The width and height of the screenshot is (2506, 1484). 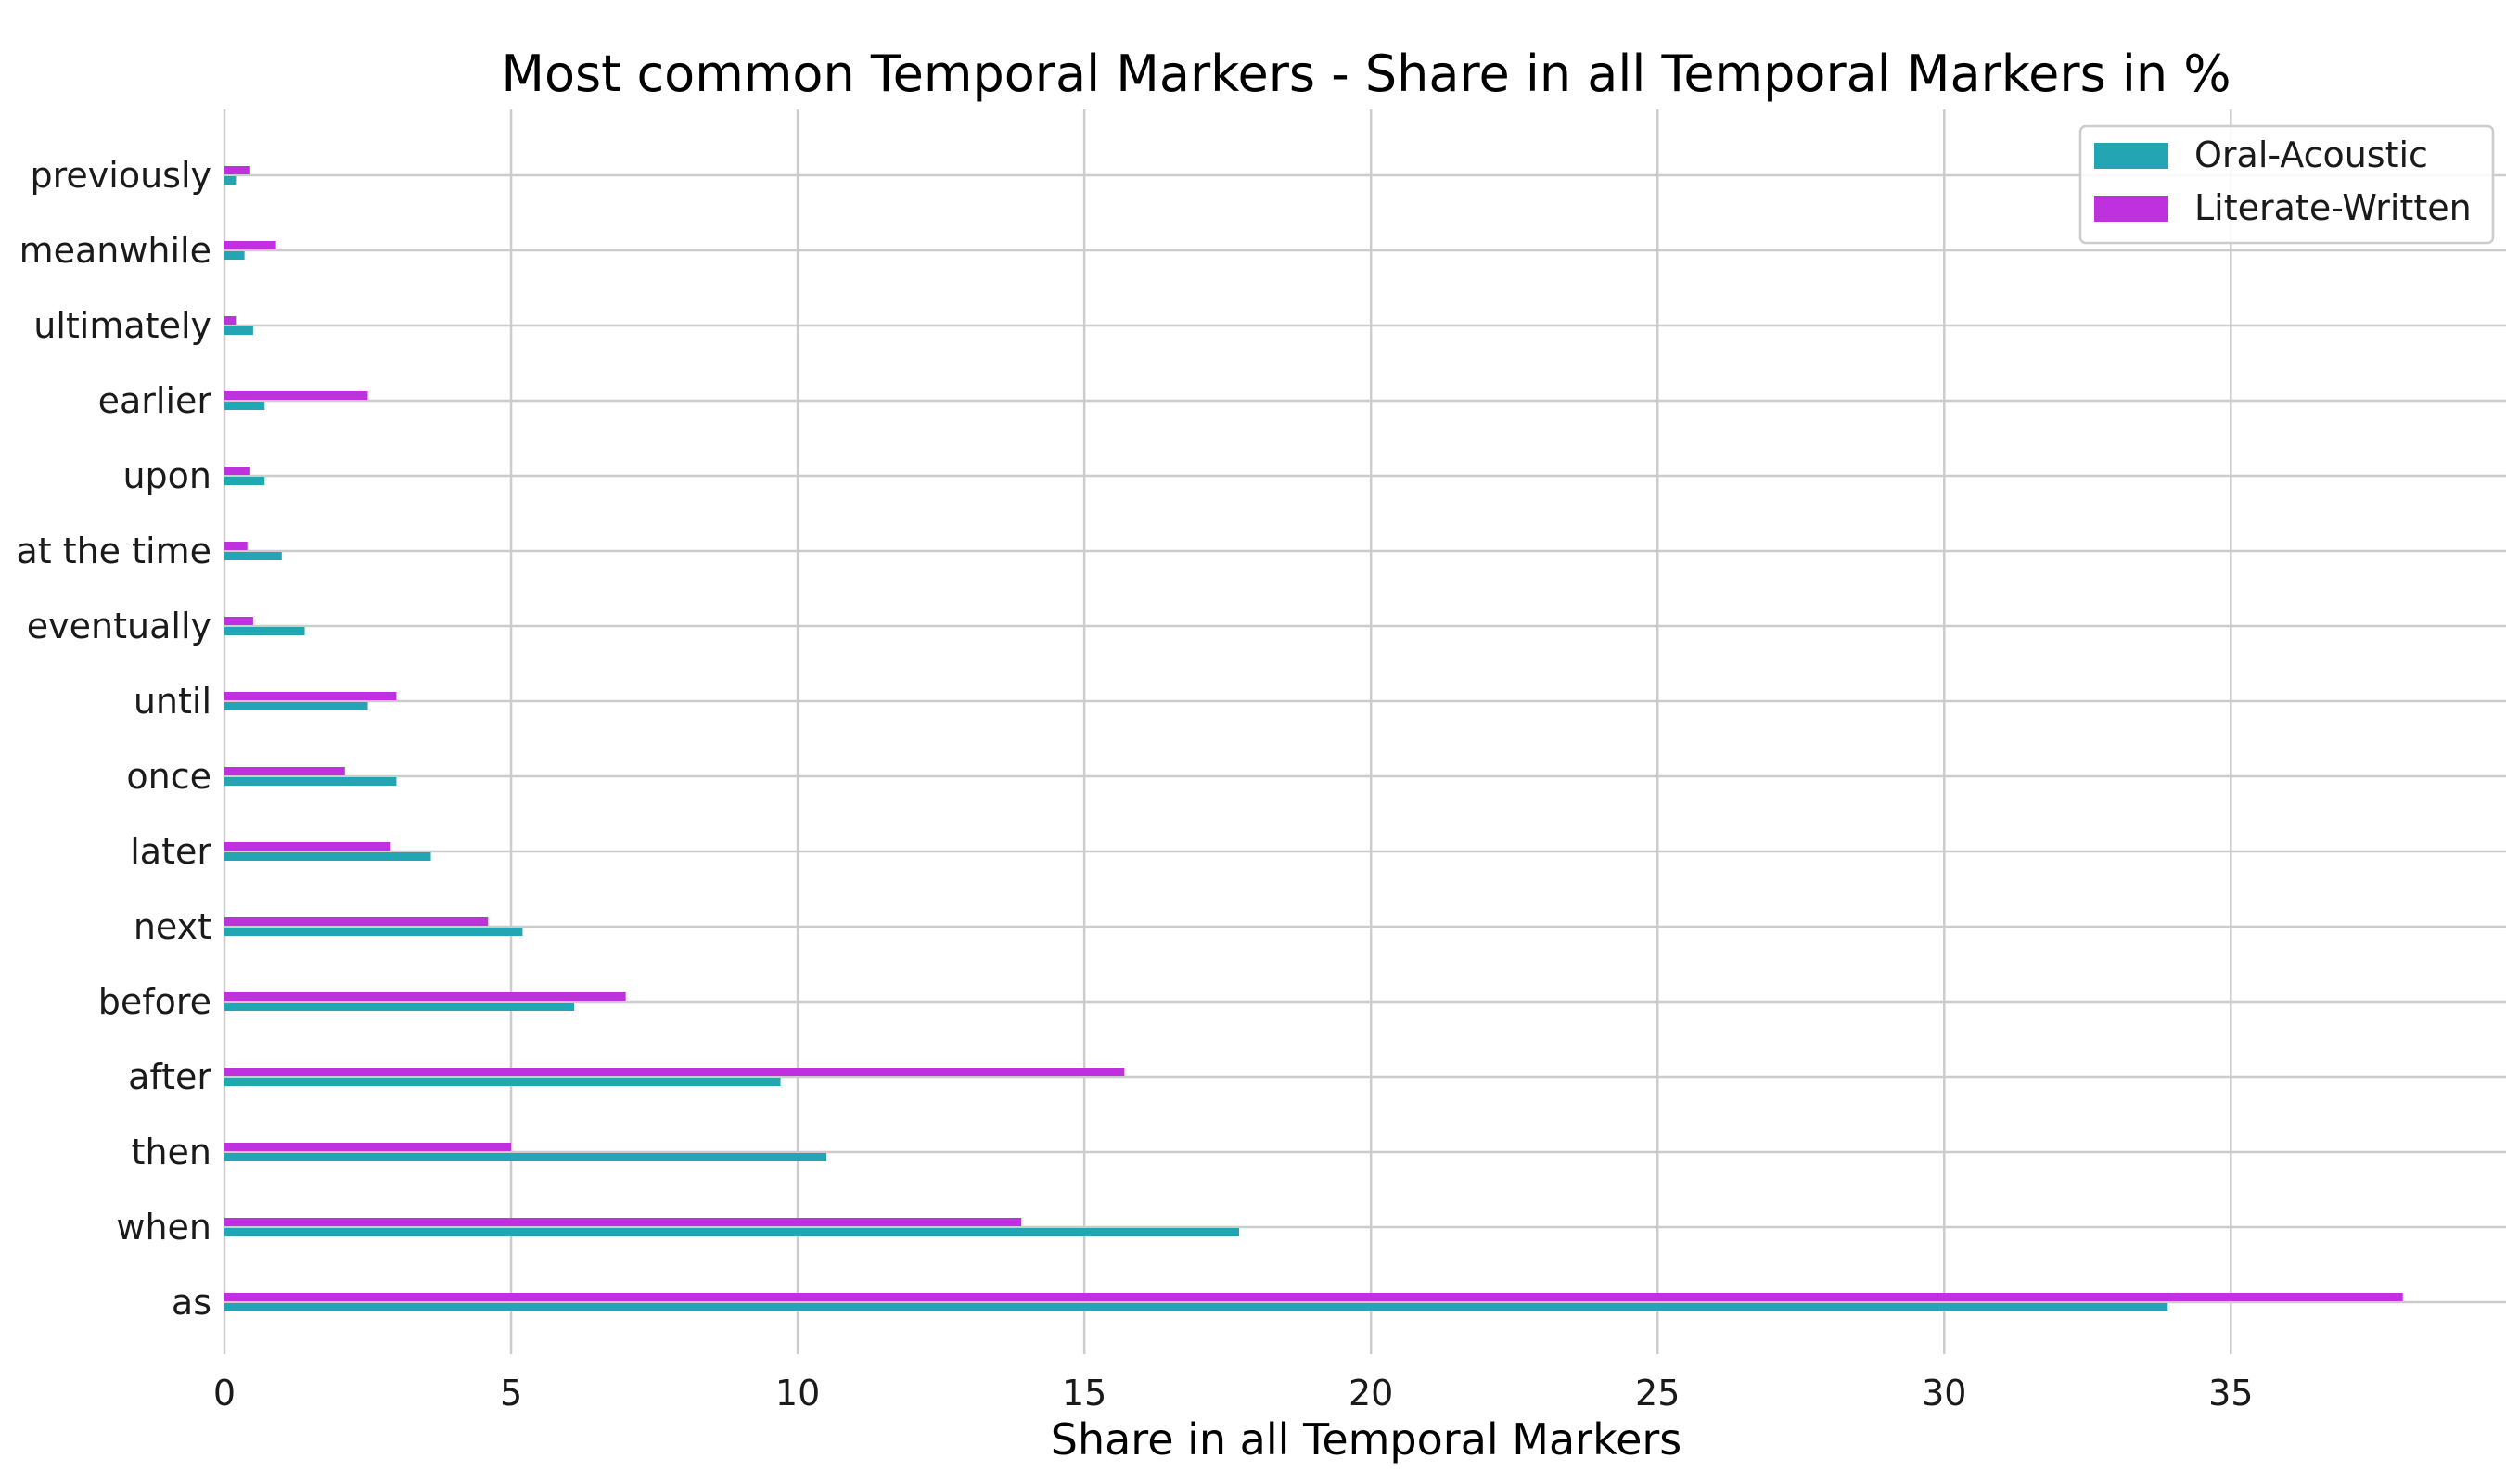 I want to click on y-tick-label: later, so click(x=170, y=851).